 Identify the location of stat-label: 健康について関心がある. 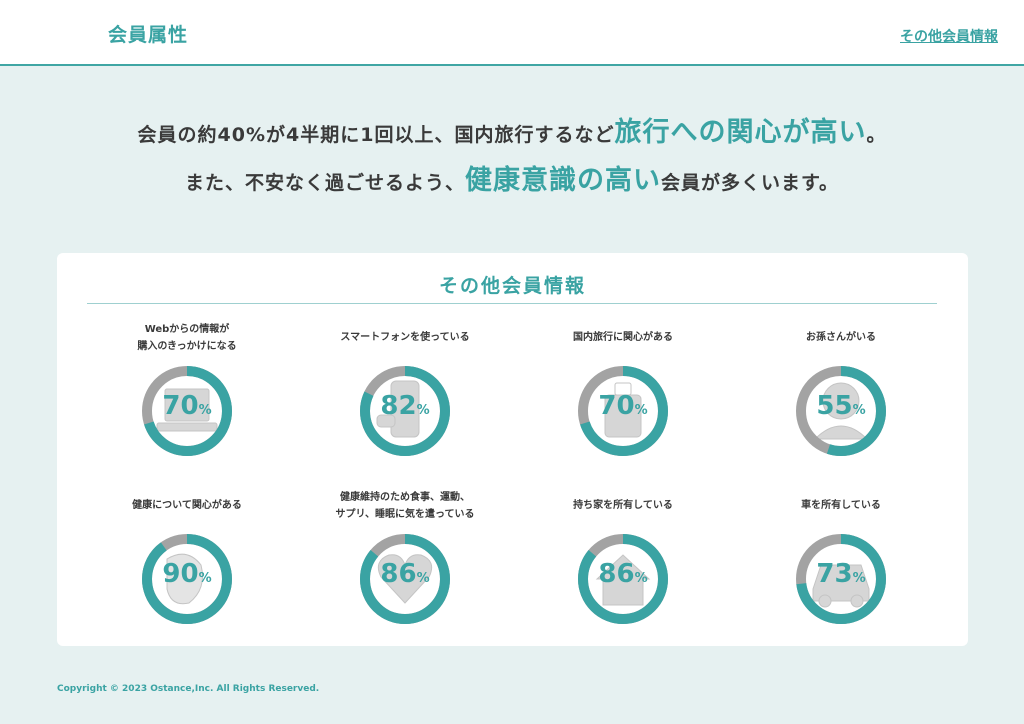
(187, 505).